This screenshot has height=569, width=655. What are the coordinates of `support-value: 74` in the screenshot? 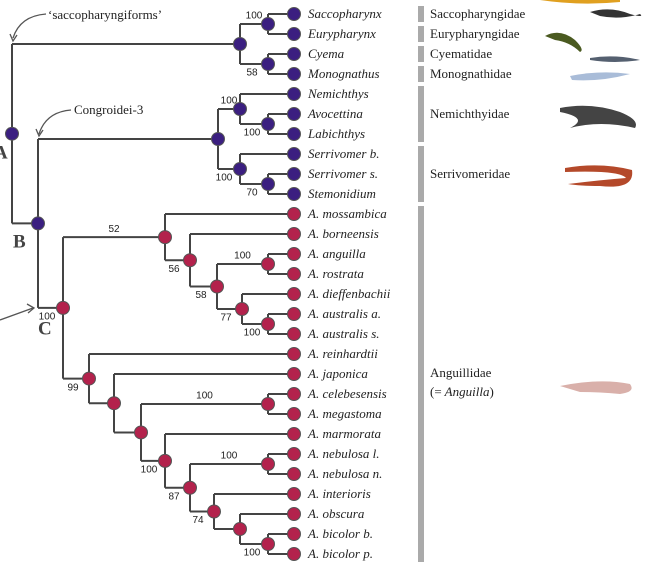 It's located at (198, 520).